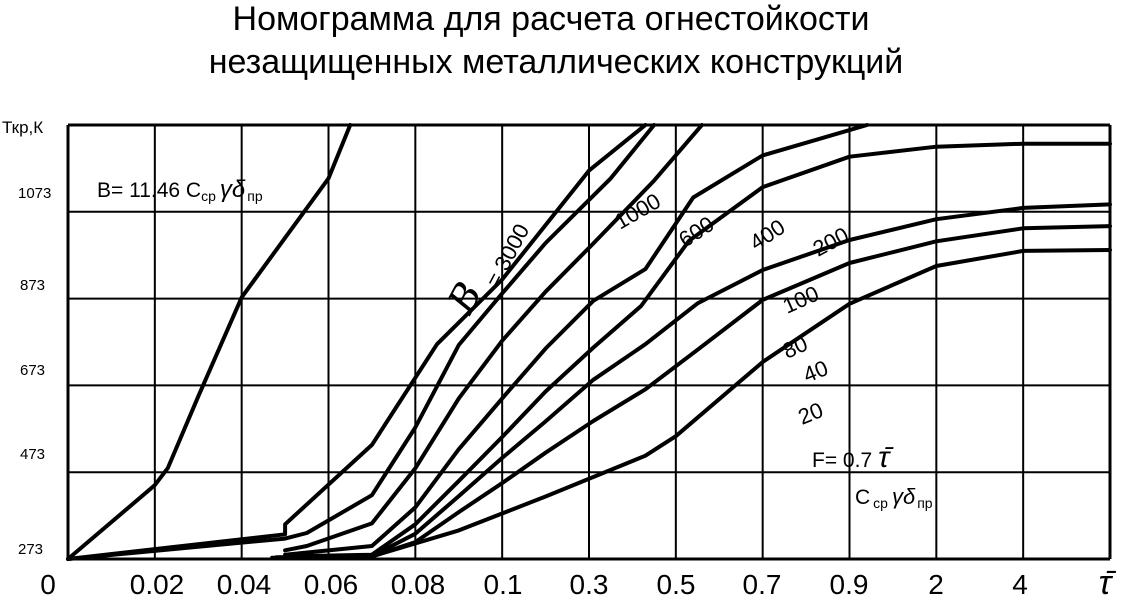  I want to click on curve-label-80: 80, so click(795, 347).